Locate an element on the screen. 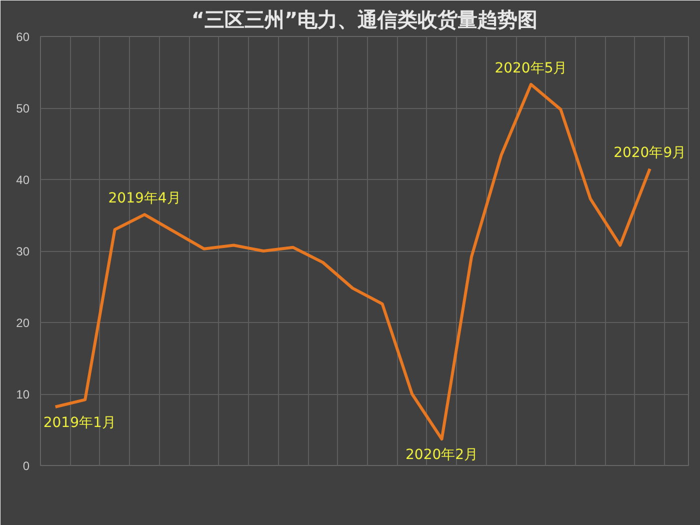 This screenshot has width=700, height=525. annotation: 2019年4月 is located at coordinates (144, 198).